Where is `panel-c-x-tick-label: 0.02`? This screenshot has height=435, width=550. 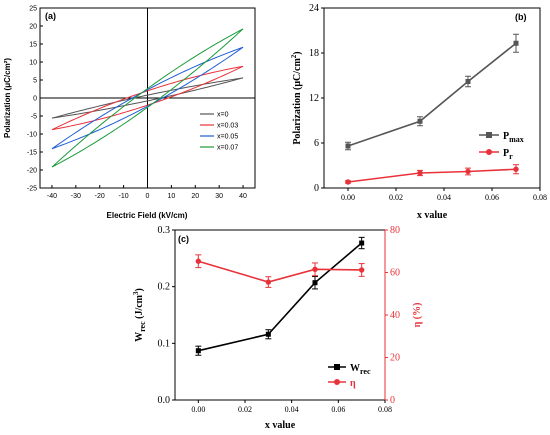 panel-c-x-tick-label: 0.02 is located at coordinates (245, 409).